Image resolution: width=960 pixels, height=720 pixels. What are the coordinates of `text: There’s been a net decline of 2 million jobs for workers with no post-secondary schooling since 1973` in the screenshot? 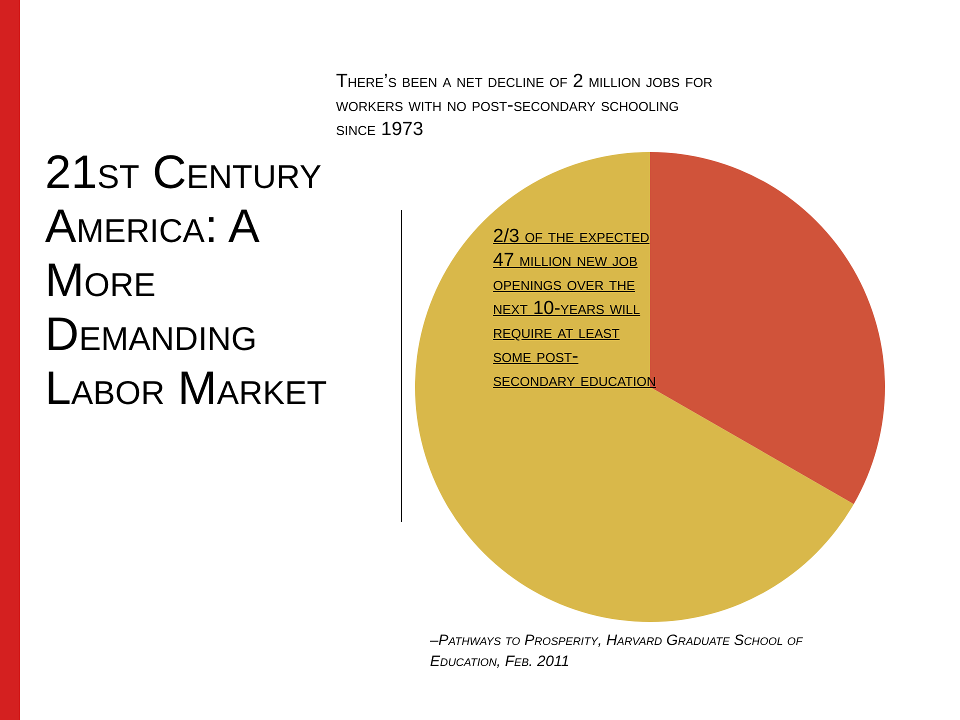 It's located at (525, 106).